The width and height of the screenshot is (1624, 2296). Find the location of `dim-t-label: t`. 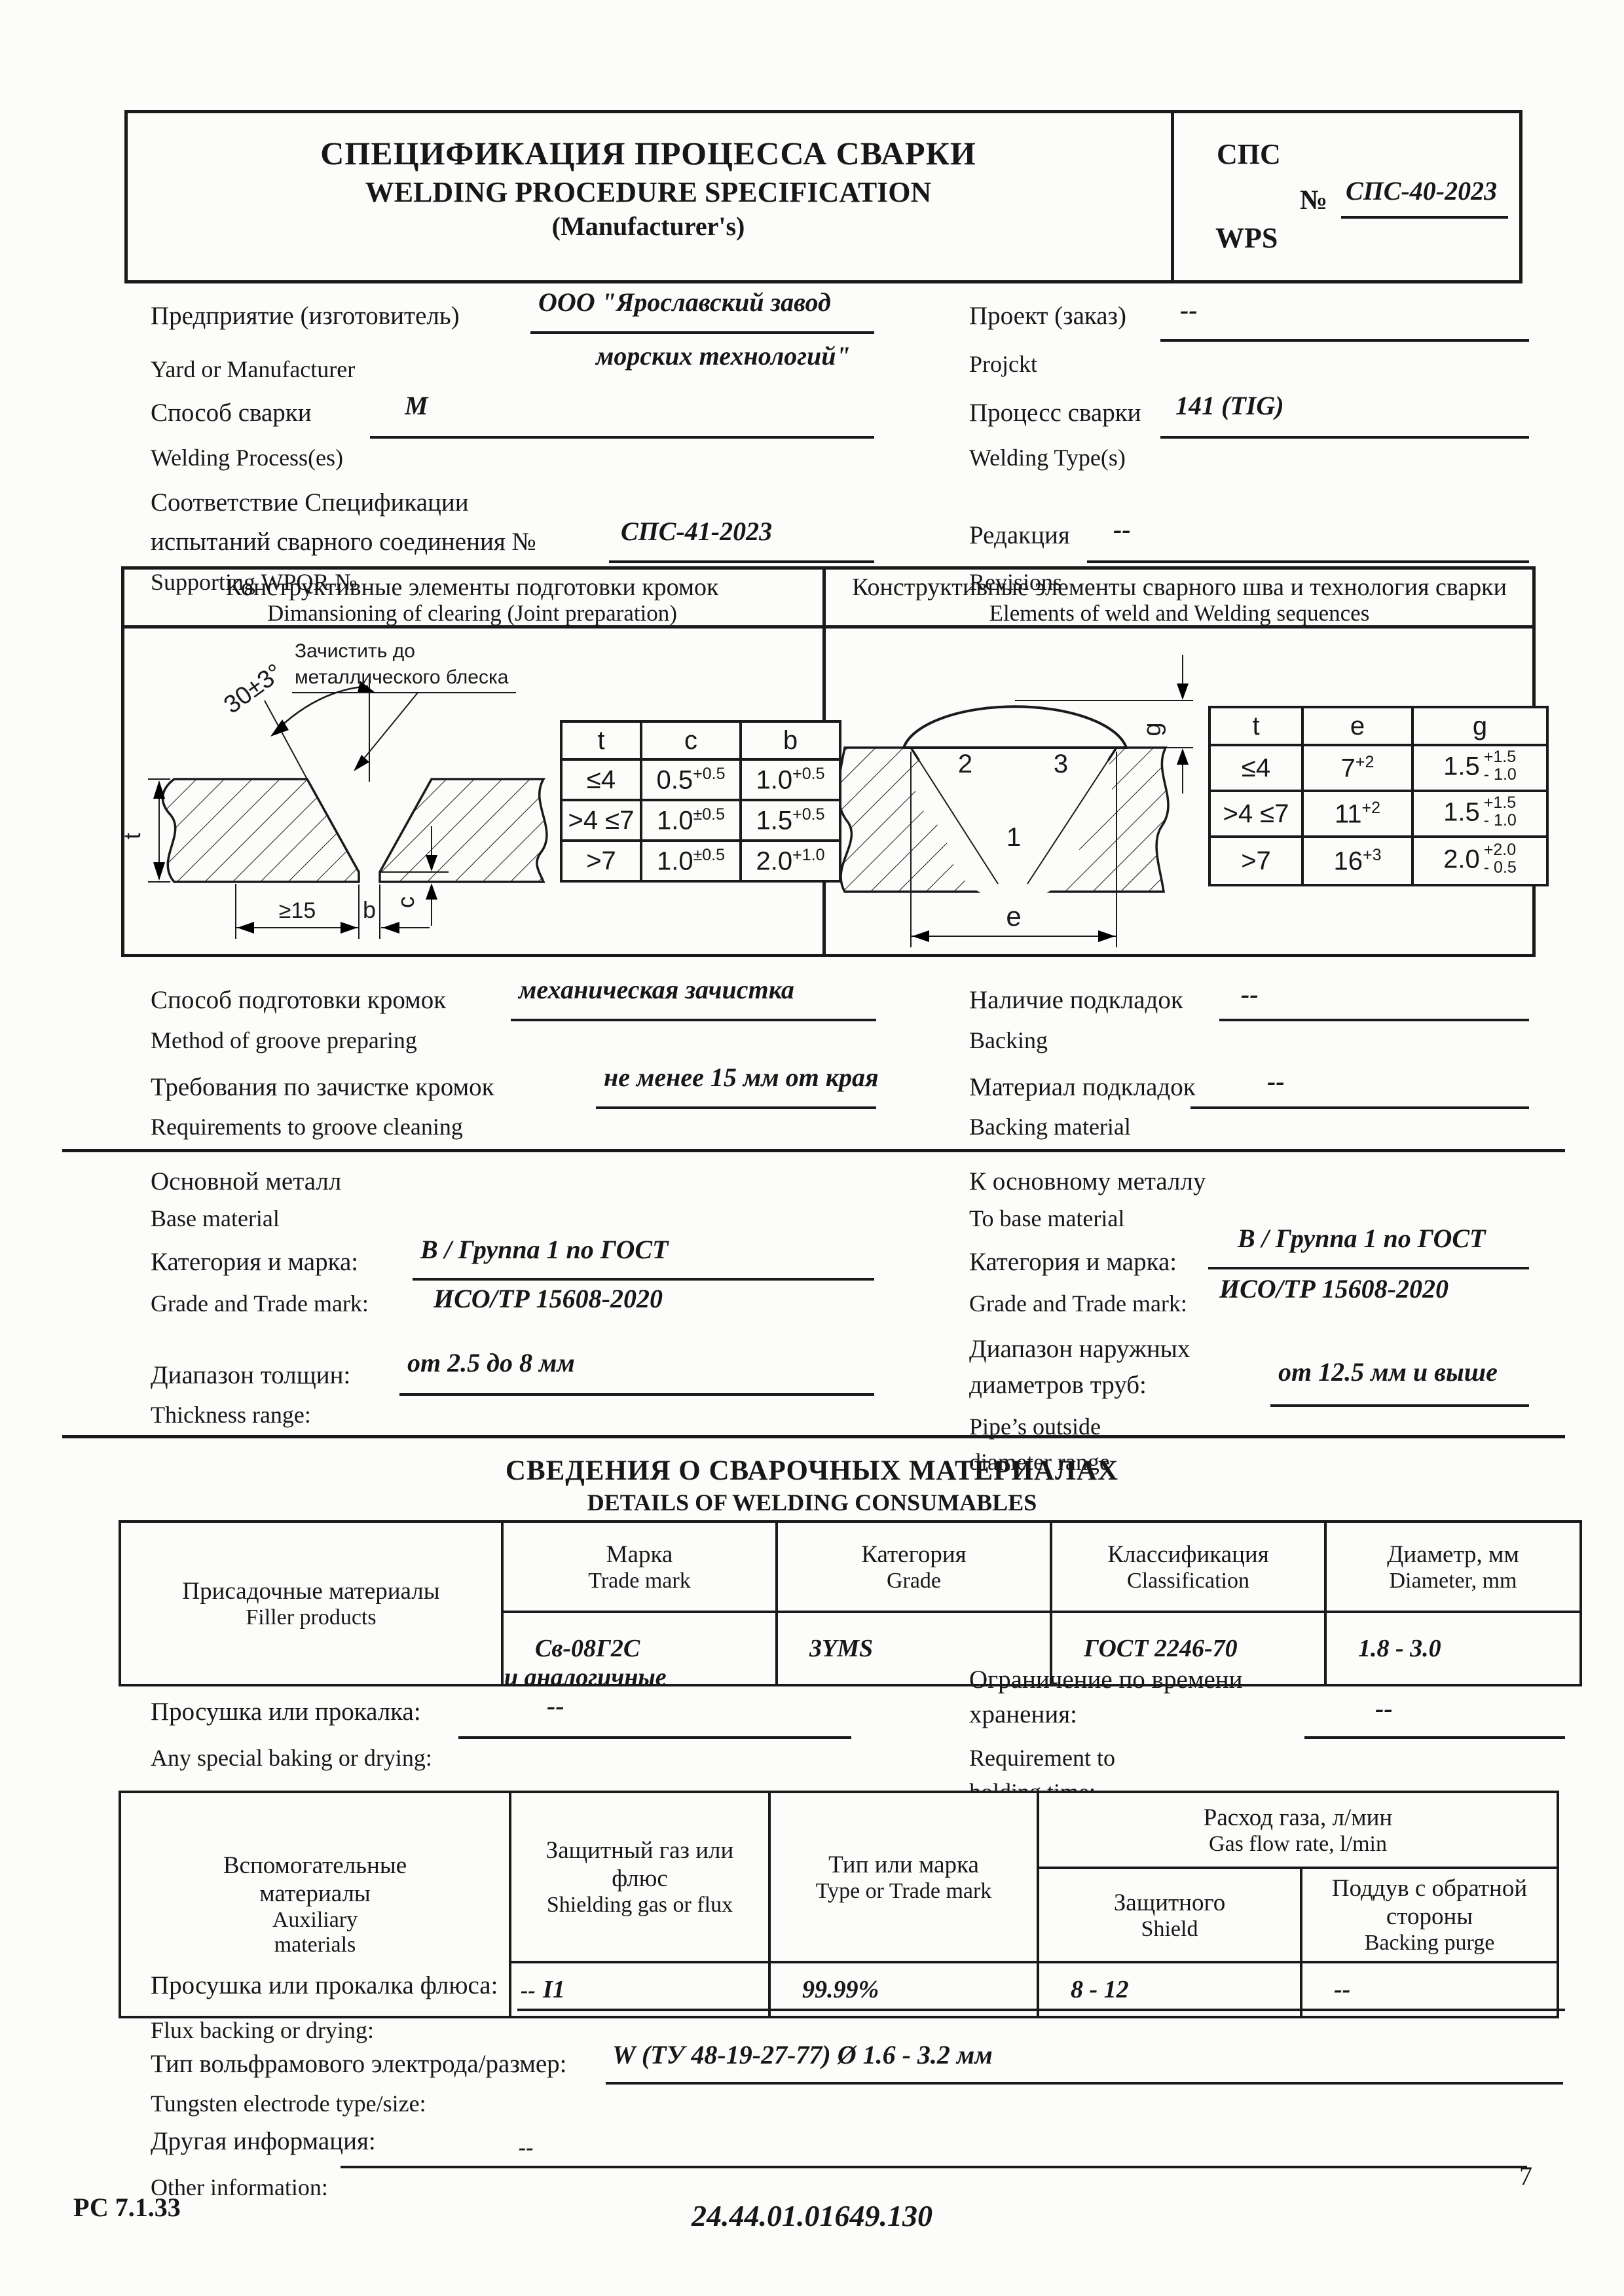

dim-t-label: t is located at coordinates (134, 836).